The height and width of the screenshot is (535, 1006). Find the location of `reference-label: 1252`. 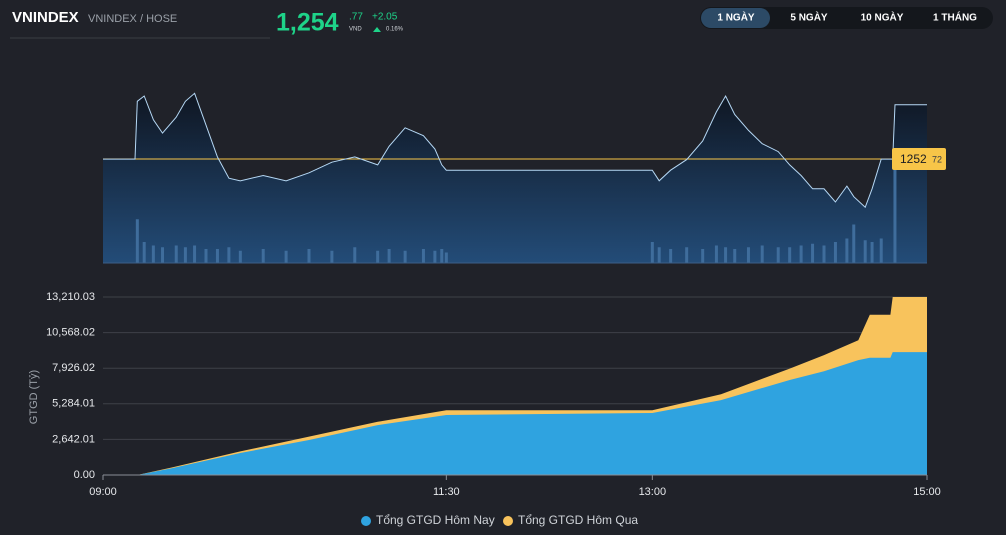

reference-label: 1252 is located at coordinates (913, 159).